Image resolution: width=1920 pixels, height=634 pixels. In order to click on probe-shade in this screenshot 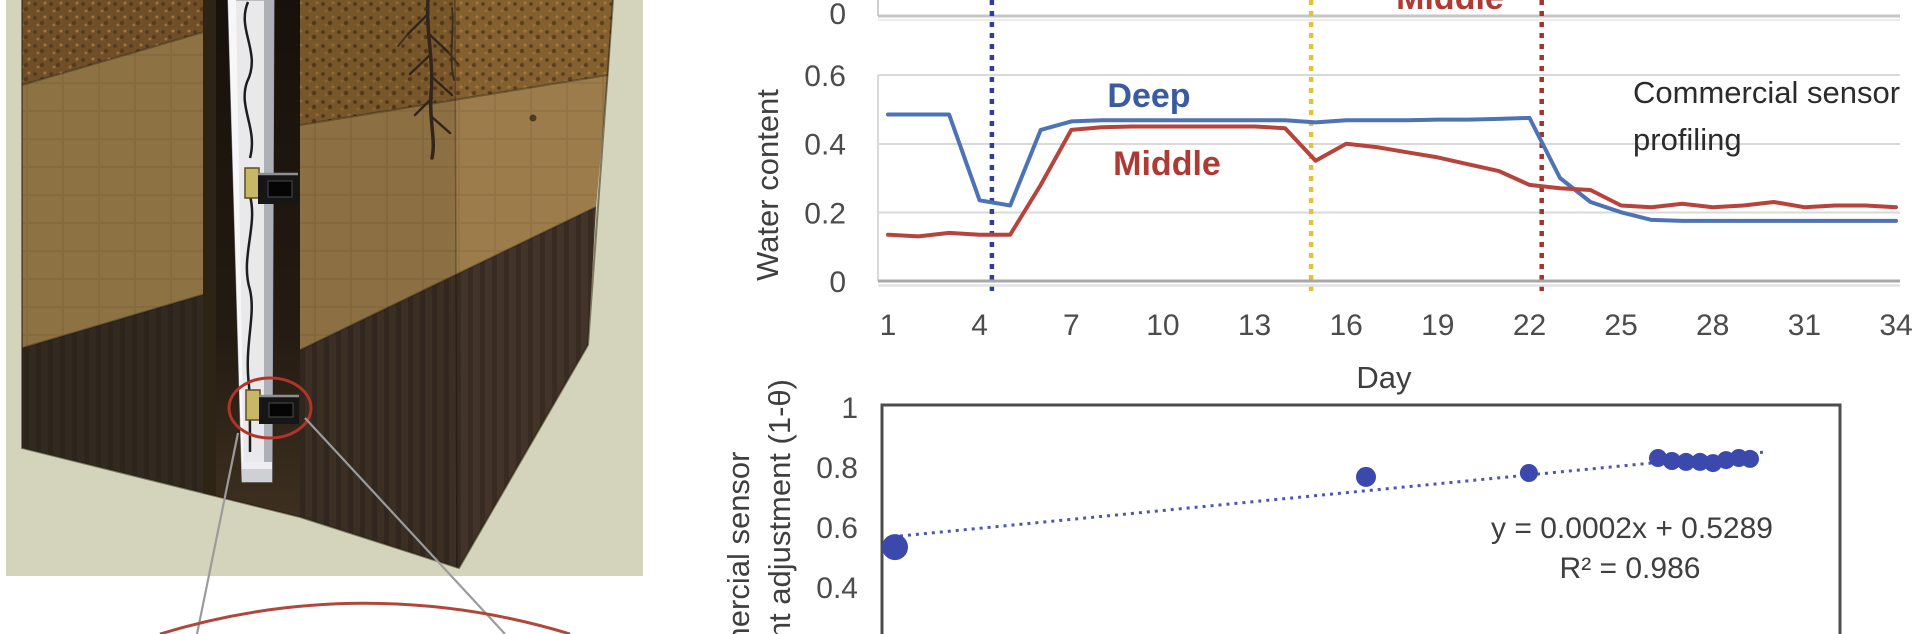, I will do `click(269, 241)`.